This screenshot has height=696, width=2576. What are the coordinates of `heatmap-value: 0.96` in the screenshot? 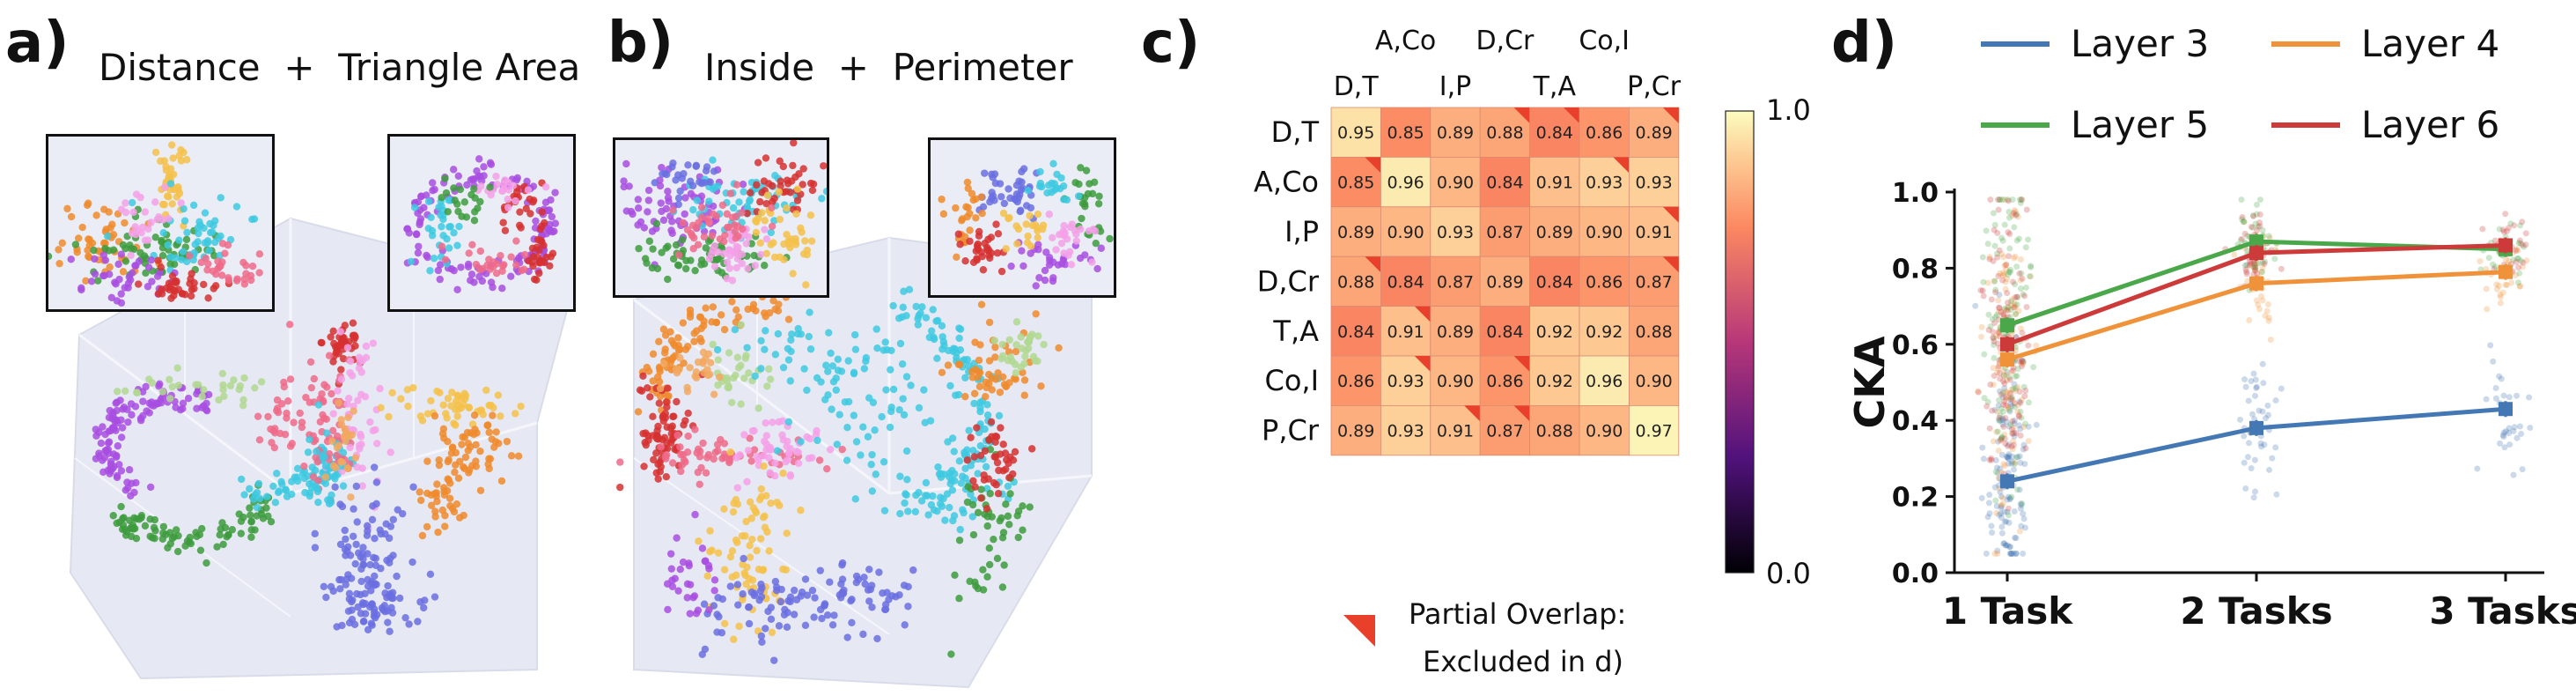 It's located at (1405, 183).